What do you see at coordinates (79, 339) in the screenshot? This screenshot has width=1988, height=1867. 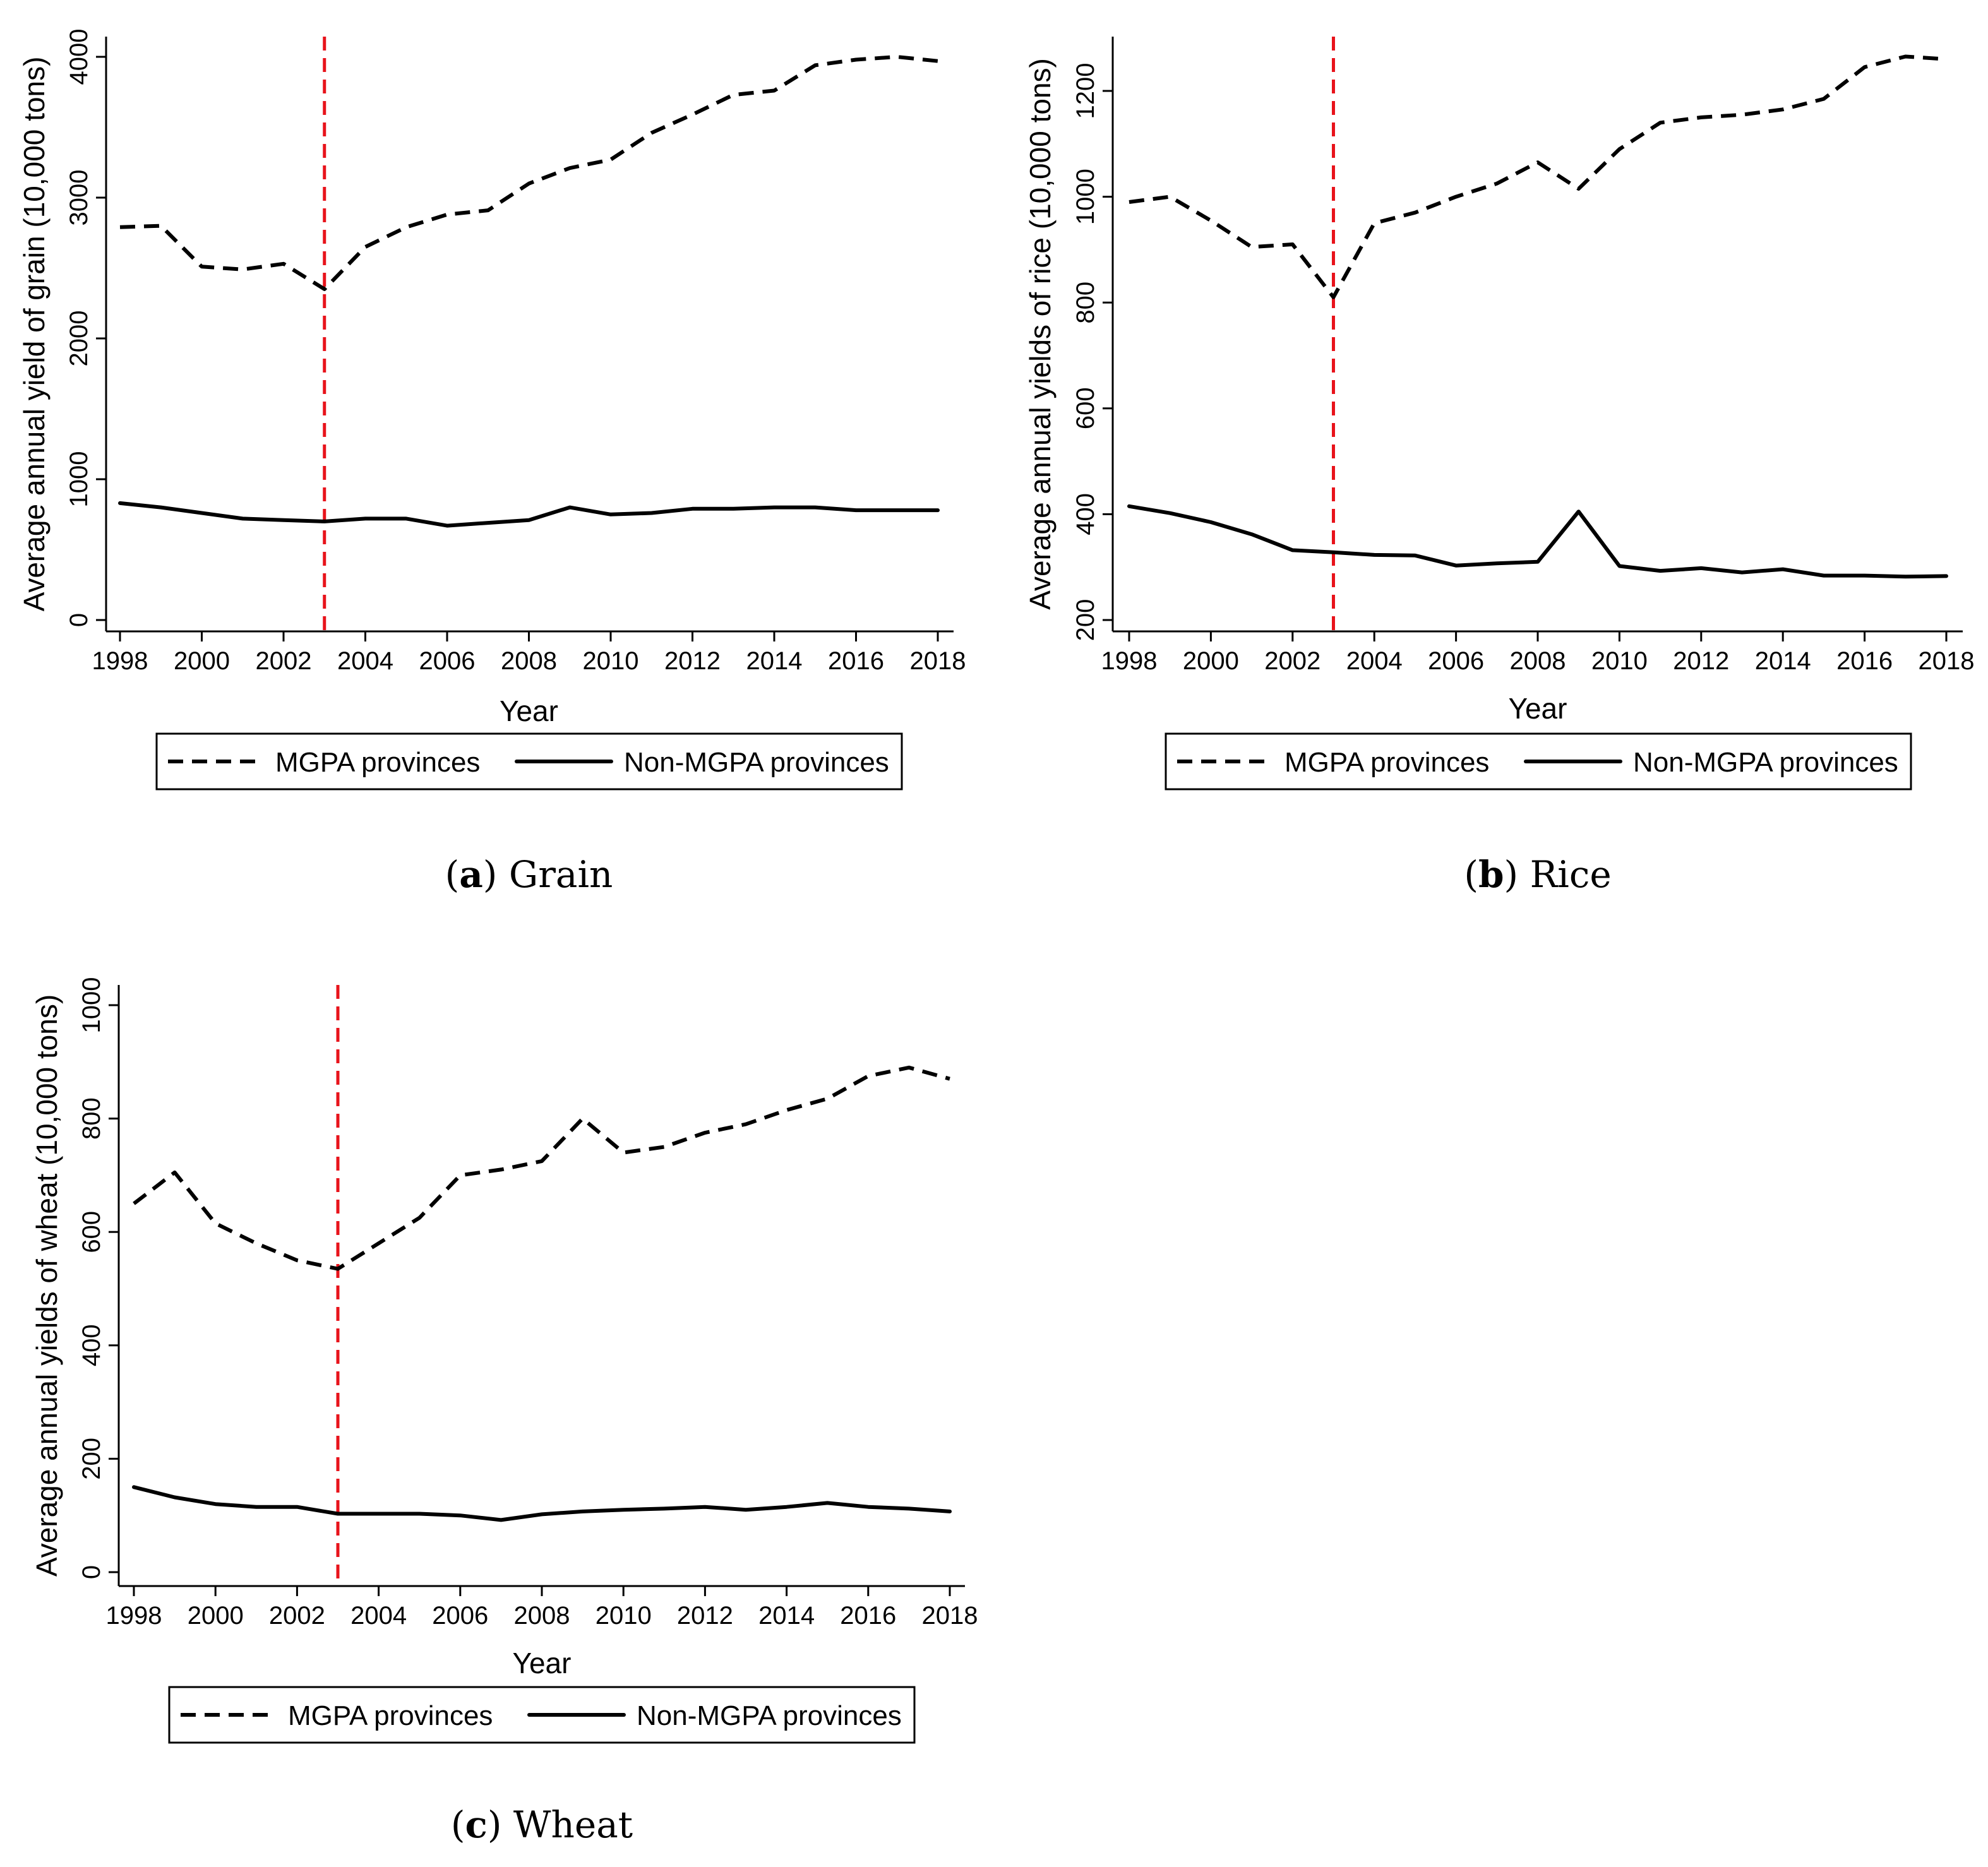 I see `y-tick-label: 2000` at bounding box center [79, 339].